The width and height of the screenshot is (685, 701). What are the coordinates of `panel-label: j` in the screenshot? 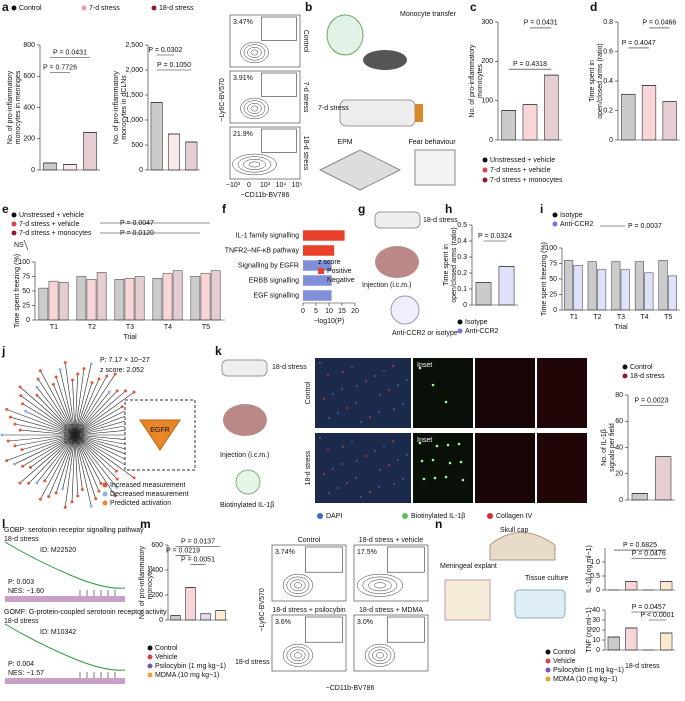 It's located at (3, 351).